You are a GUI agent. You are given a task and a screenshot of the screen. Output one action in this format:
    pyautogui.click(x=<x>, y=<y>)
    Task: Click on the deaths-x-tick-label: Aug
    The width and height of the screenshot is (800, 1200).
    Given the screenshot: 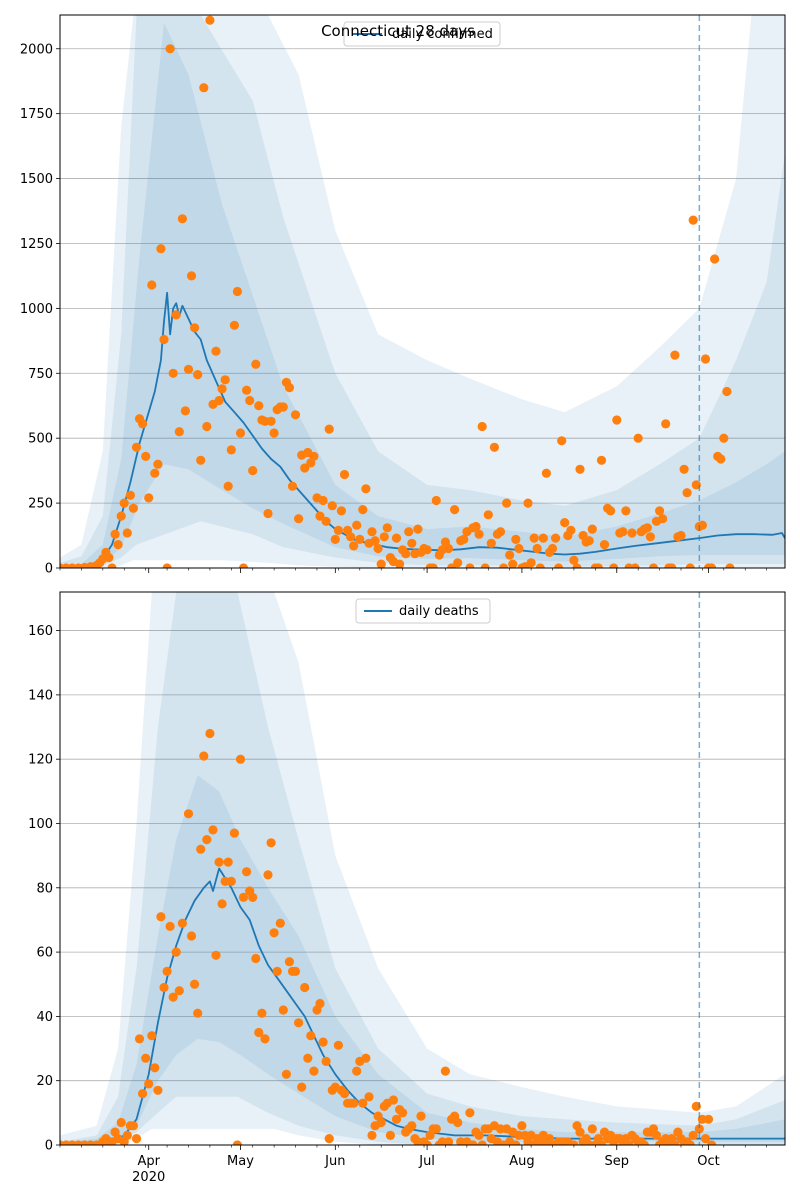 What is the action you would take?
    pyautogui.click(x=521, y=1161)
    